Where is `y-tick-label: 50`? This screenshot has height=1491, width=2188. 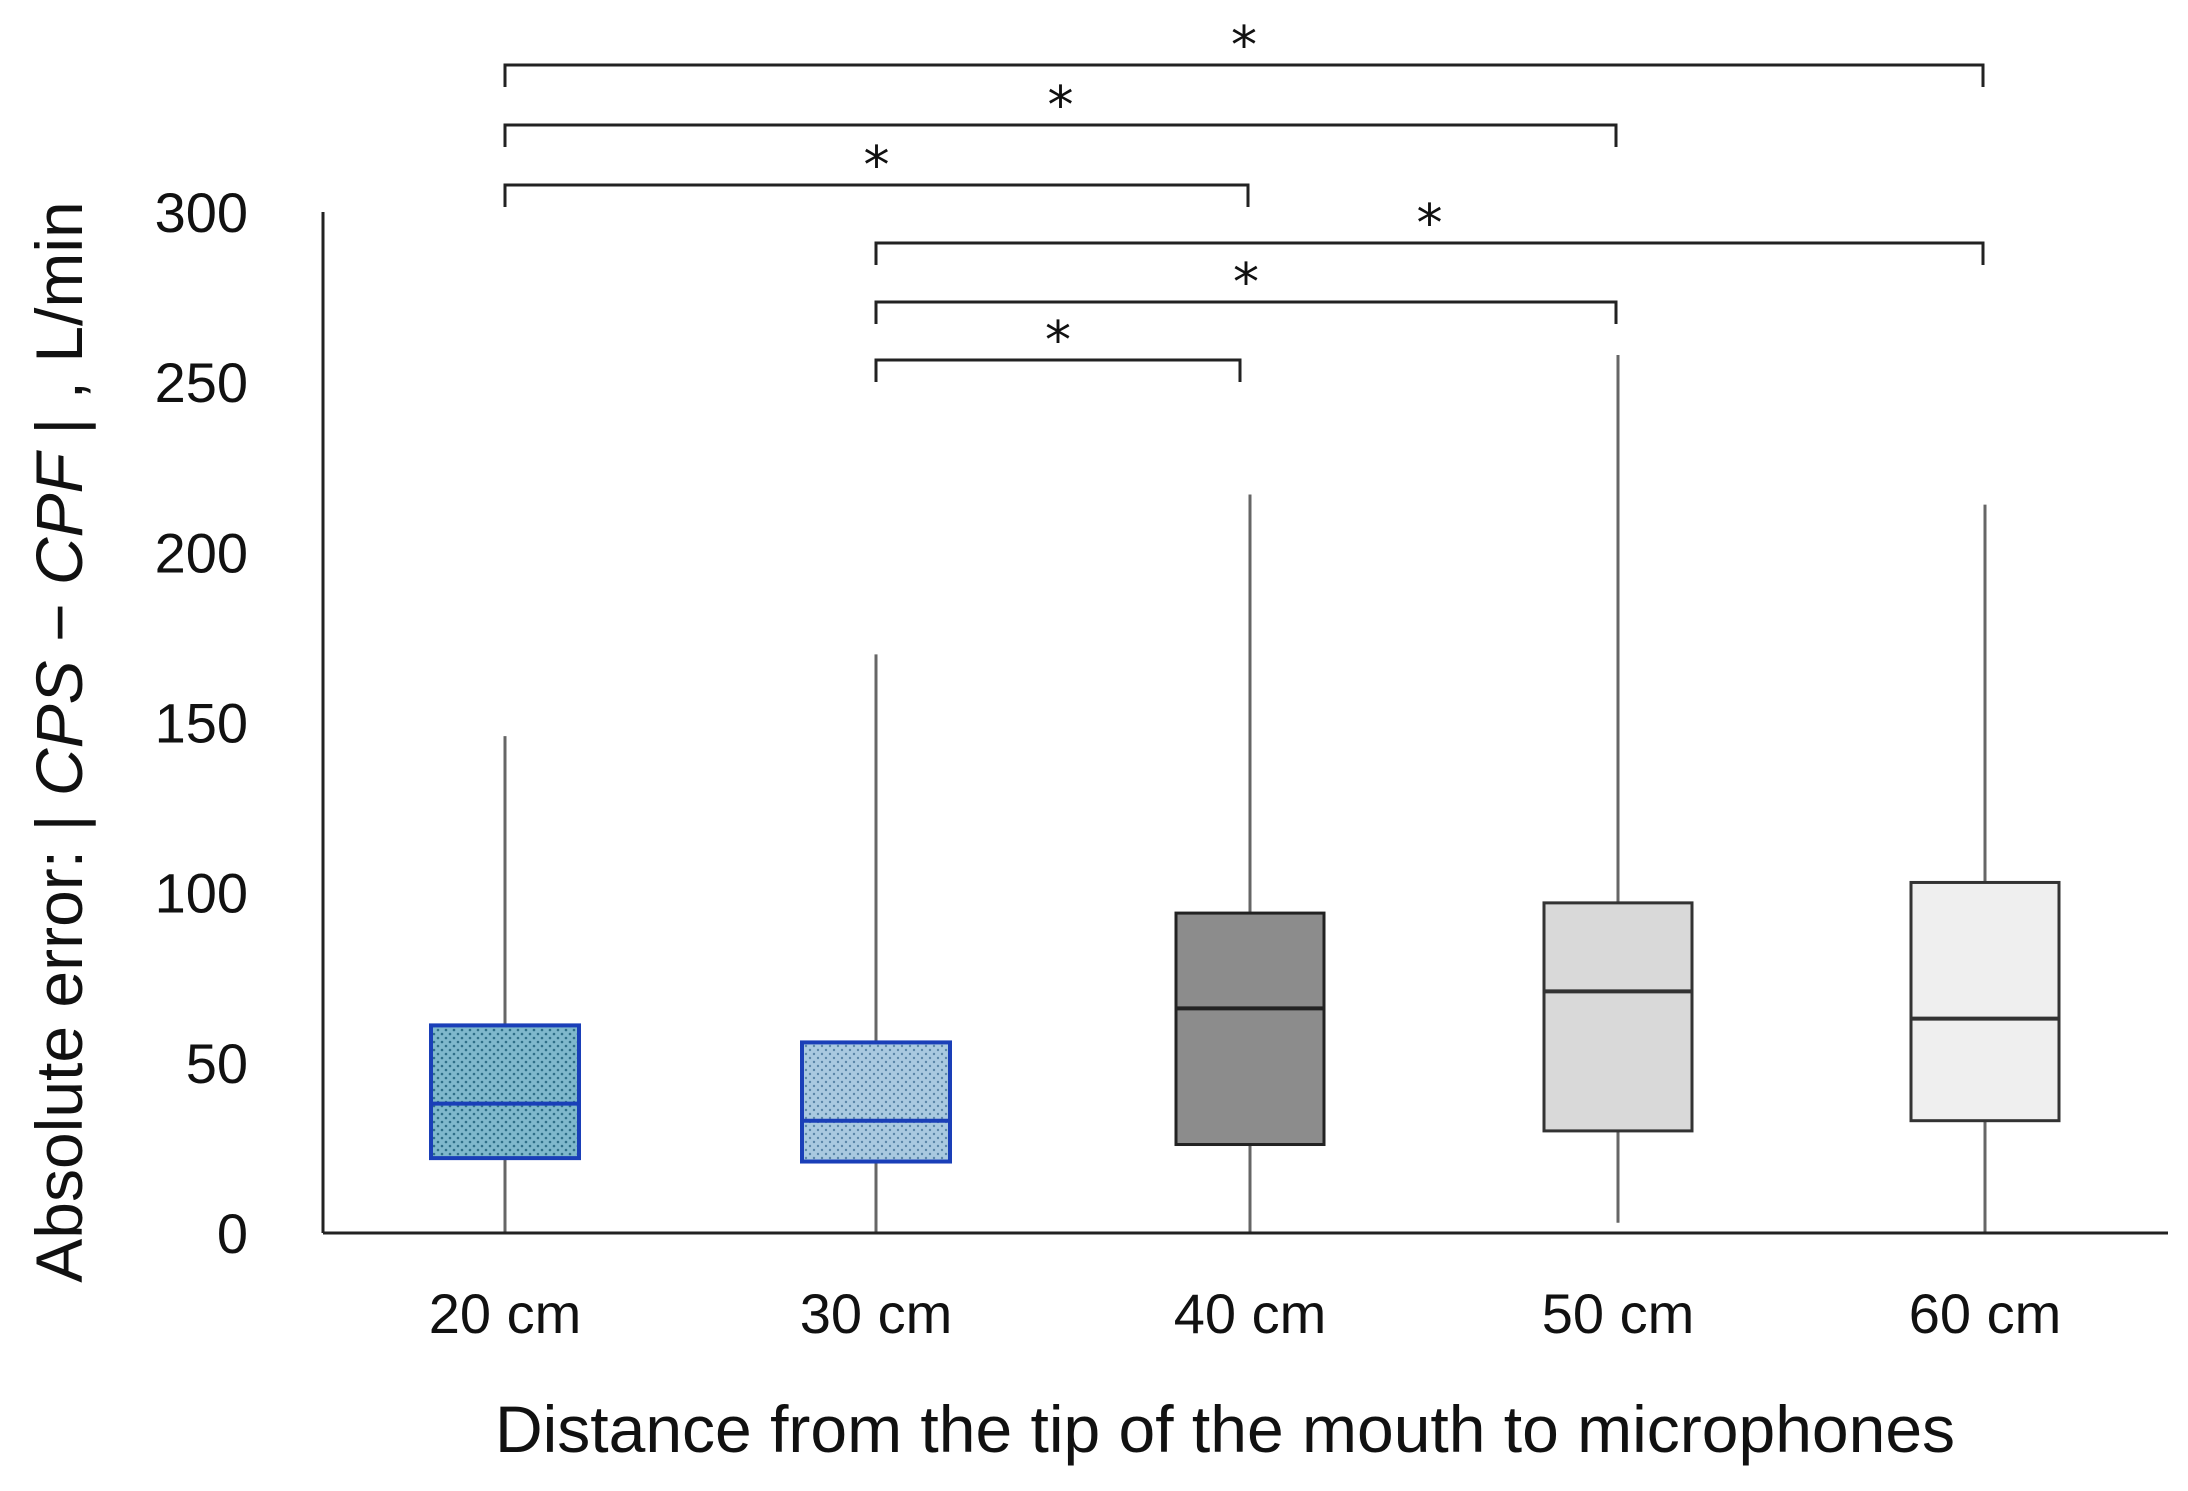
y-tick-label: 50 is located at coordinates (217, 1063).